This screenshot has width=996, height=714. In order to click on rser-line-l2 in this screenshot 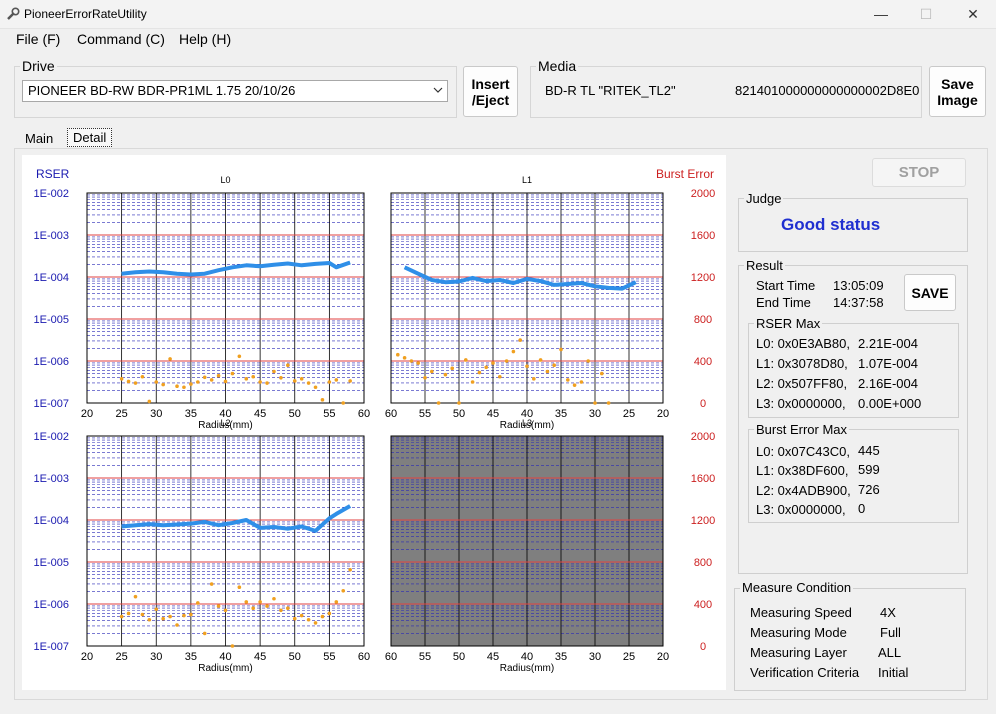, I will do `click(236, 518)`.